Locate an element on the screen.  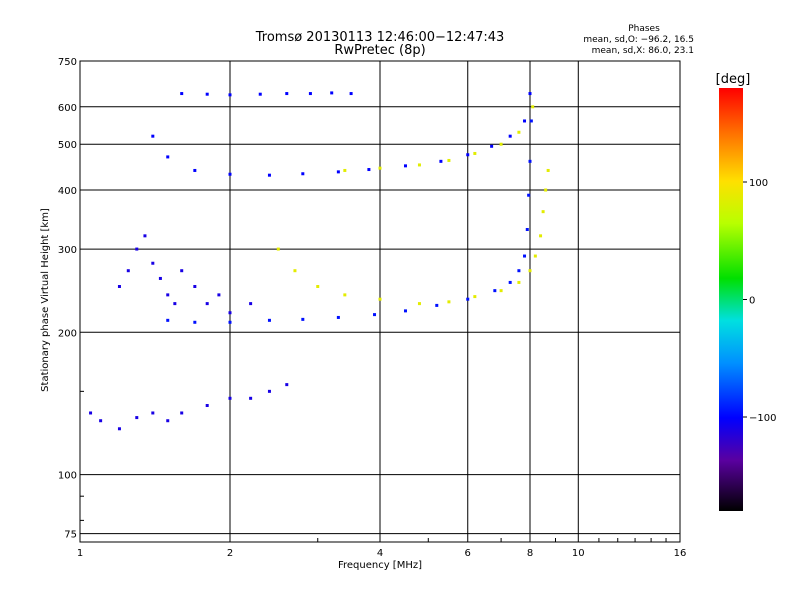
colorbar-label: [deg] is located at coordinates (733, 79).